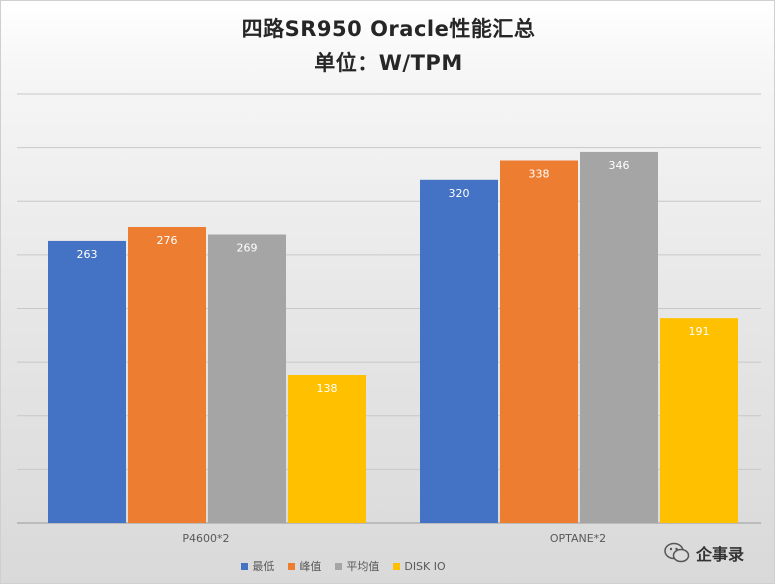 This screenshot has width=775, height=585. What do you see at coordinates (459, 351) in the screenshot?
I see `bar-最低-OPTANE*2` at bounding box center [459, 351].